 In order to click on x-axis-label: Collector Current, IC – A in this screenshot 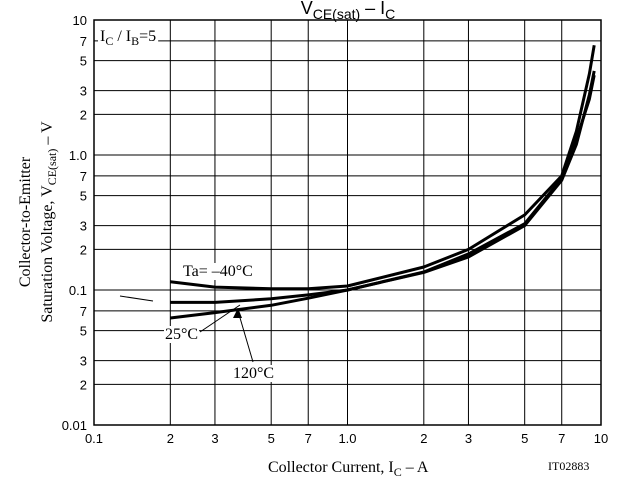, I will do `click(348, 468)`.